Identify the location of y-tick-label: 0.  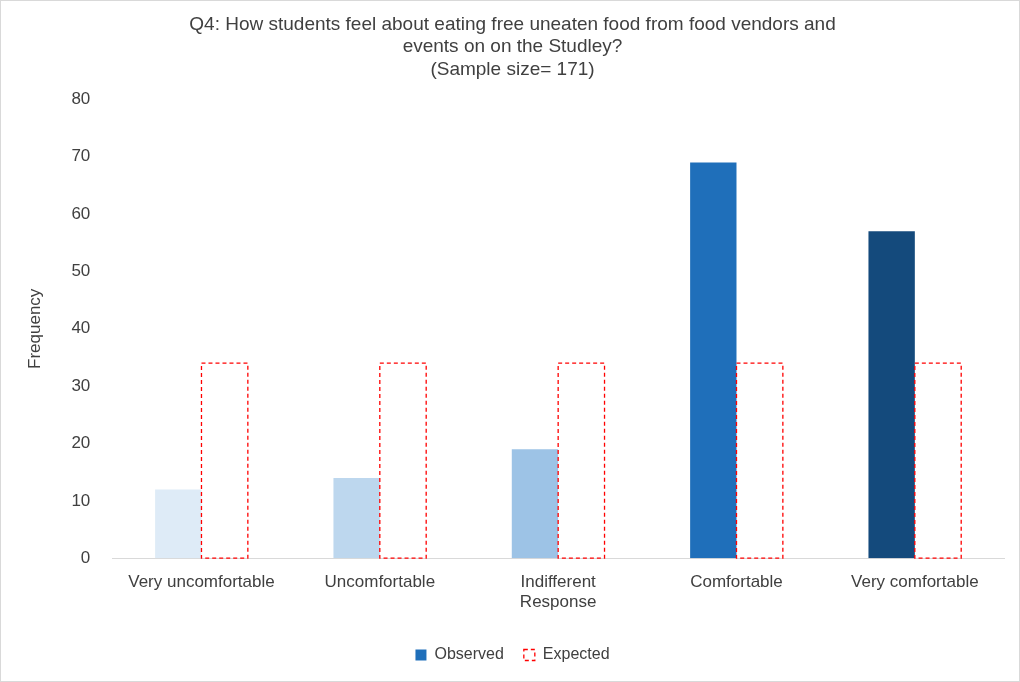
(85, 557).